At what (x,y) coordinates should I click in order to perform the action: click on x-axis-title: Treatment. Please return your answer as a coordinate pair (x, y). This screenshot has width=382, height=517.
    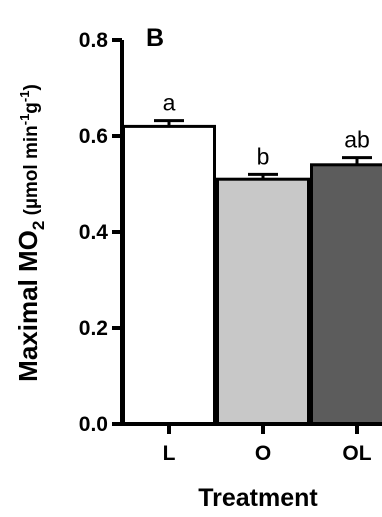
    Looking at the image, I should click on (258, 498).